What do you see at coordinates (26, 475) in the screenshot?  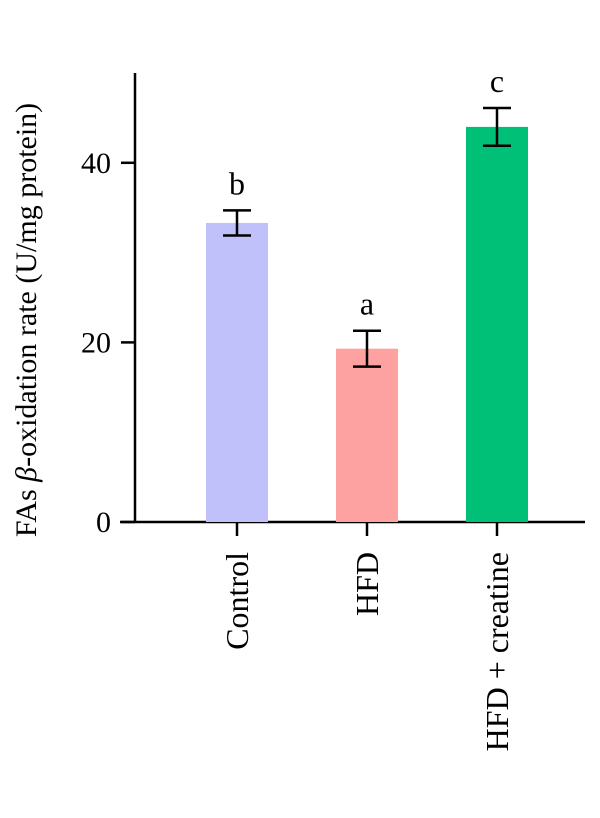 I see `y-axis-label-symbol: β` at bounding box center [26, 475].